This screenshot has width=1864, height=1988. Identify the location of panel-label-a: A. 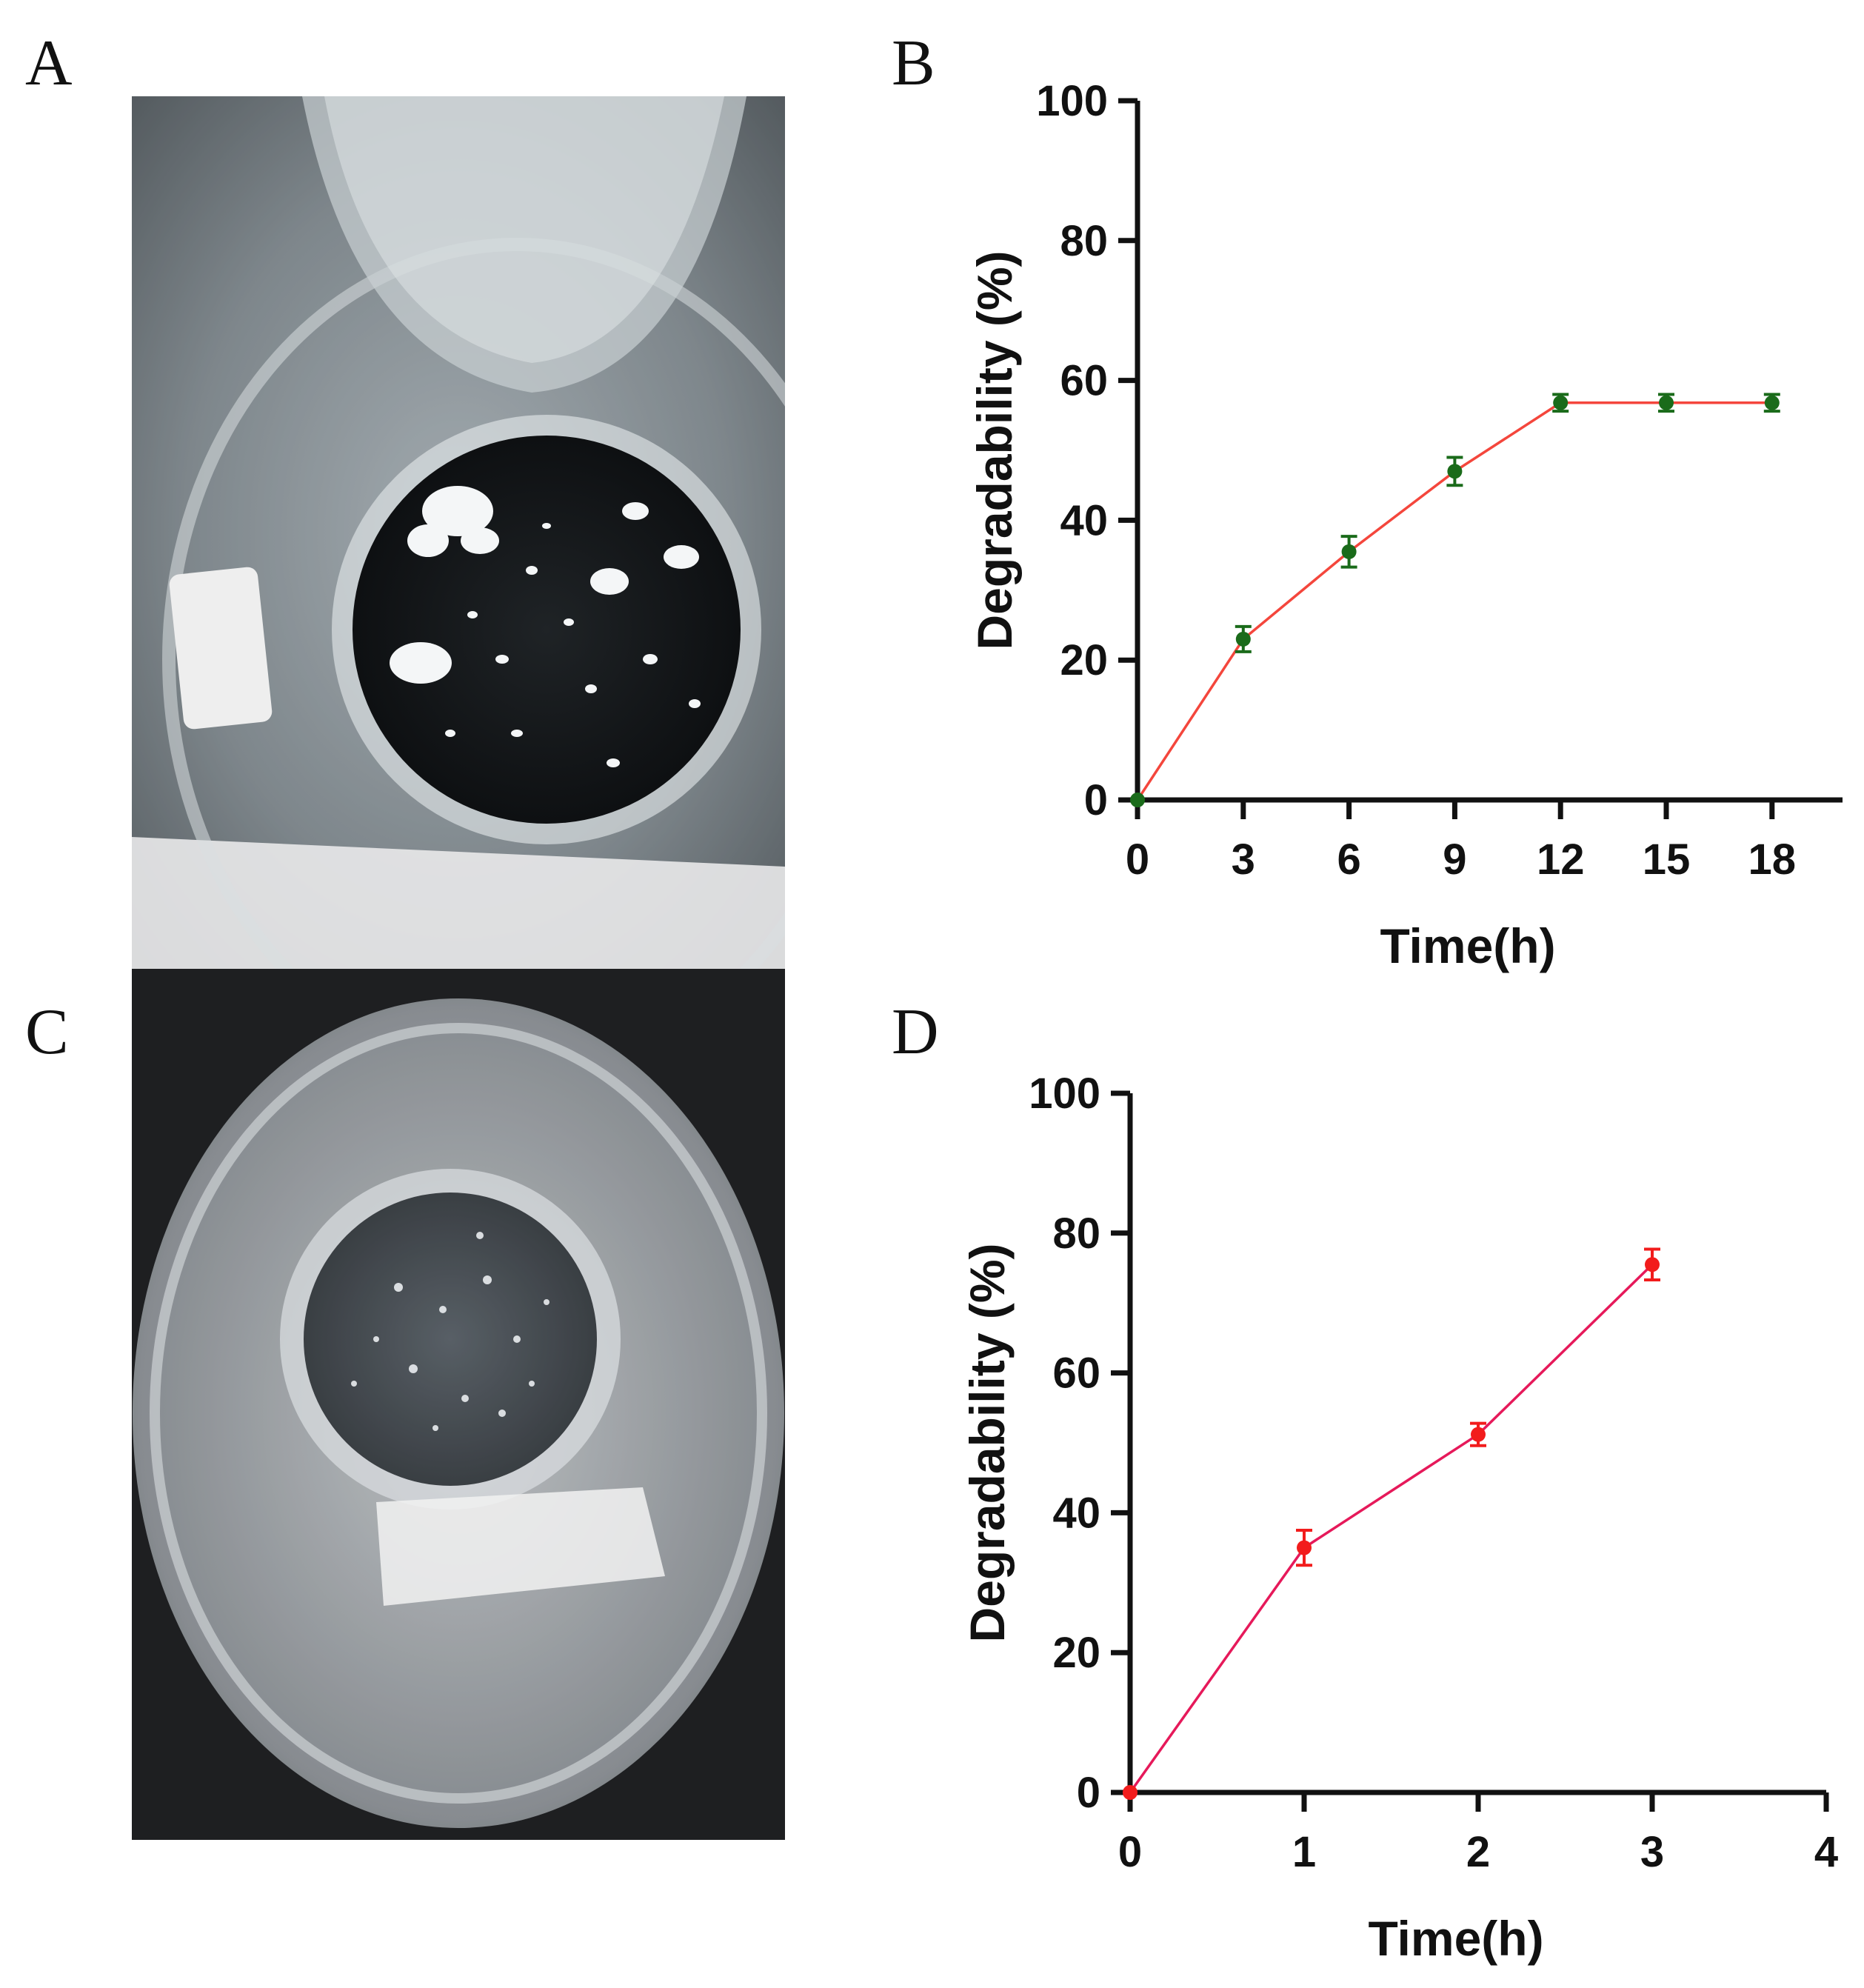
(49, 63).